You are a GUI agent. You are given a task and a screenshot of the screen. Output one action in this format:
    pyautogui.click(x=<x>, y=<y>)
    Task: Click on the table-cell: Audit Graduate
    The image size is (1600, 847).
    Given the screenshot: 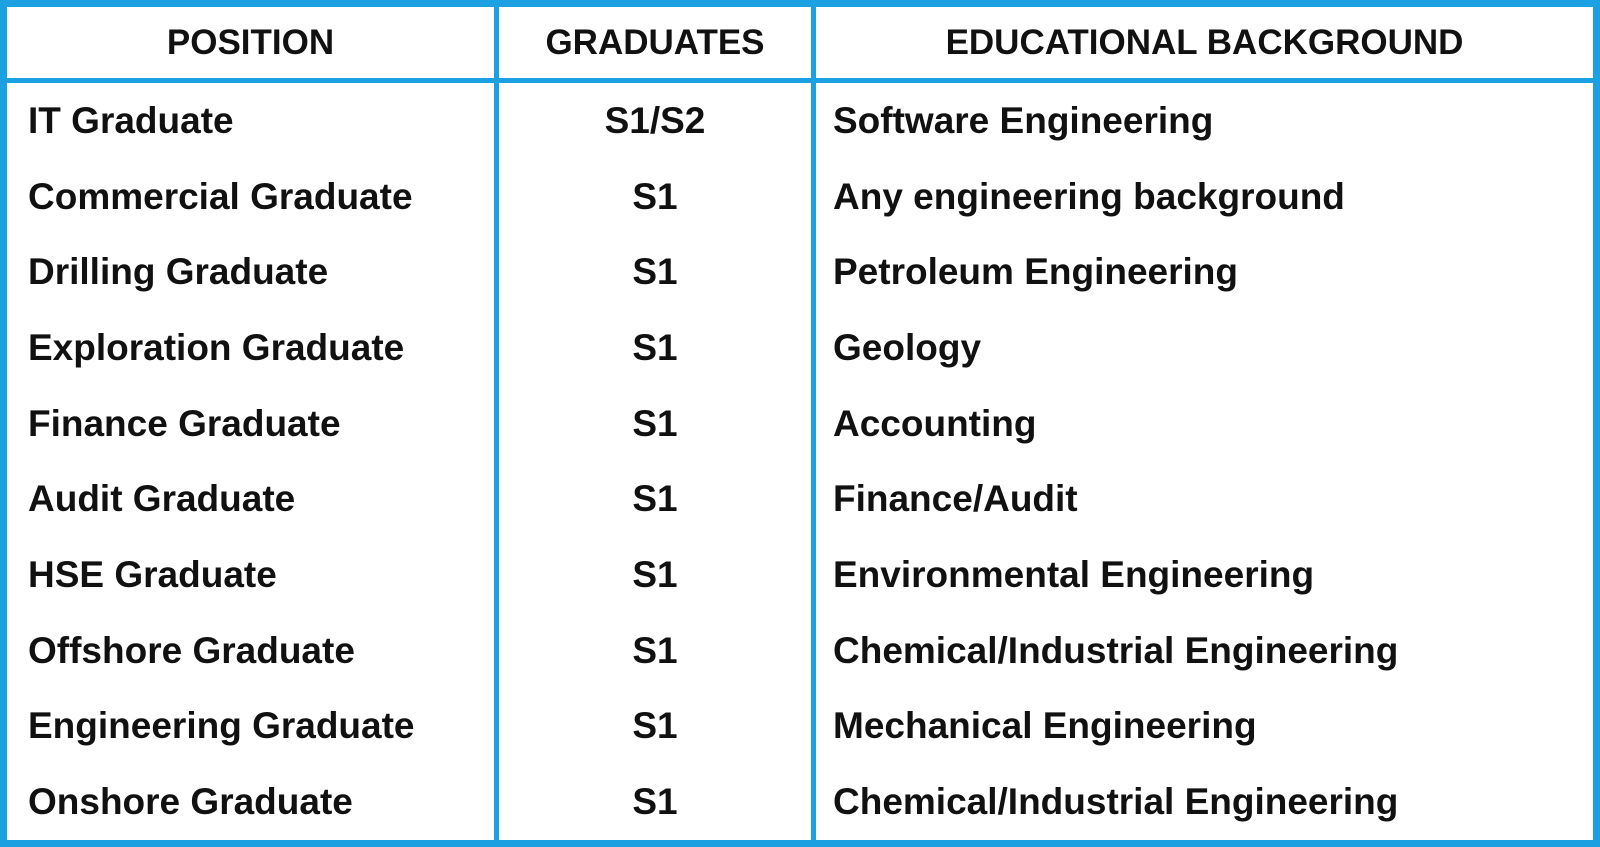 What is the action you would take?
    pyautogui.click(x=162, y=499)
    